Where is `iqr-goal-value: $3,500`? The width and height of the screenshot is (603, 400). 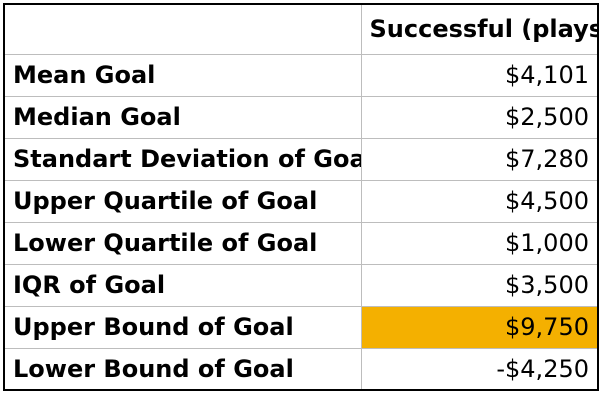 iqr-goal-value: $3,500 is located at coordinates (479, 285).